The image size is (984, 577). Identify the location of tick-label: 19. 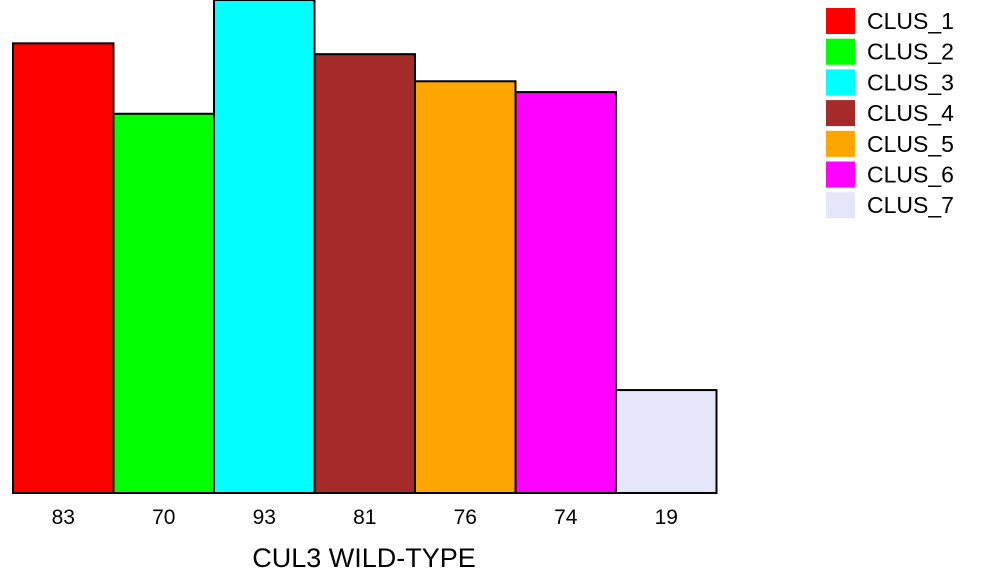
(666, 517).